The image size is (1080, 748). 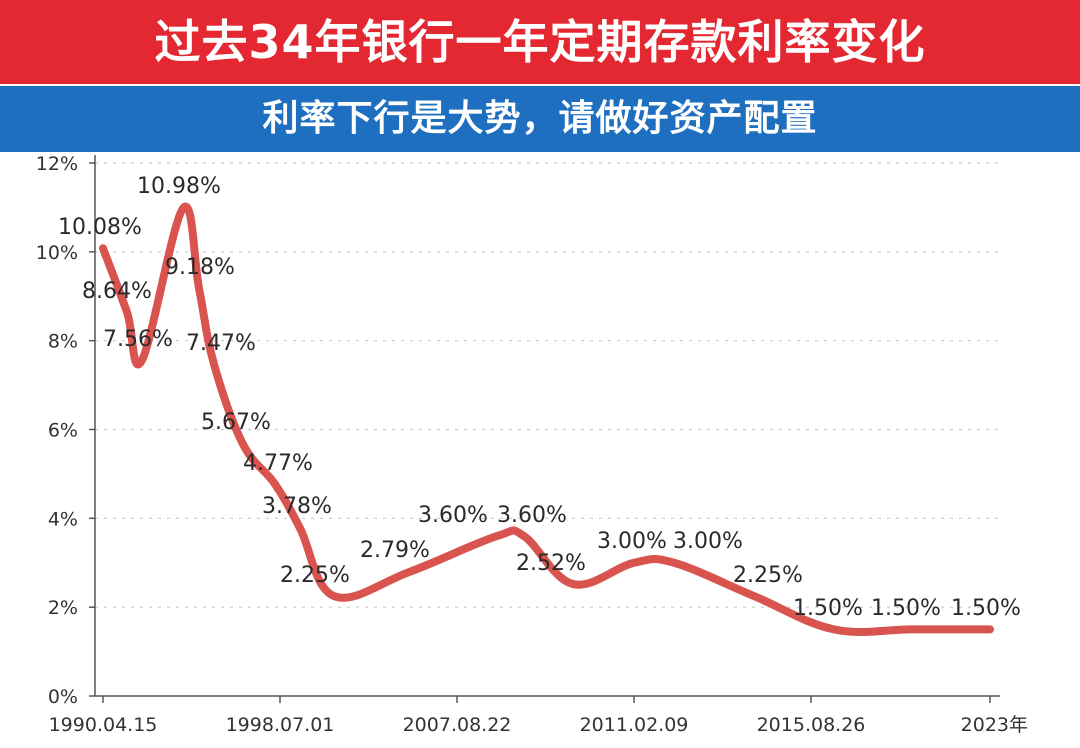 I want to click on x-tick-label: 2015.08.26, so click(x=811, y=725).